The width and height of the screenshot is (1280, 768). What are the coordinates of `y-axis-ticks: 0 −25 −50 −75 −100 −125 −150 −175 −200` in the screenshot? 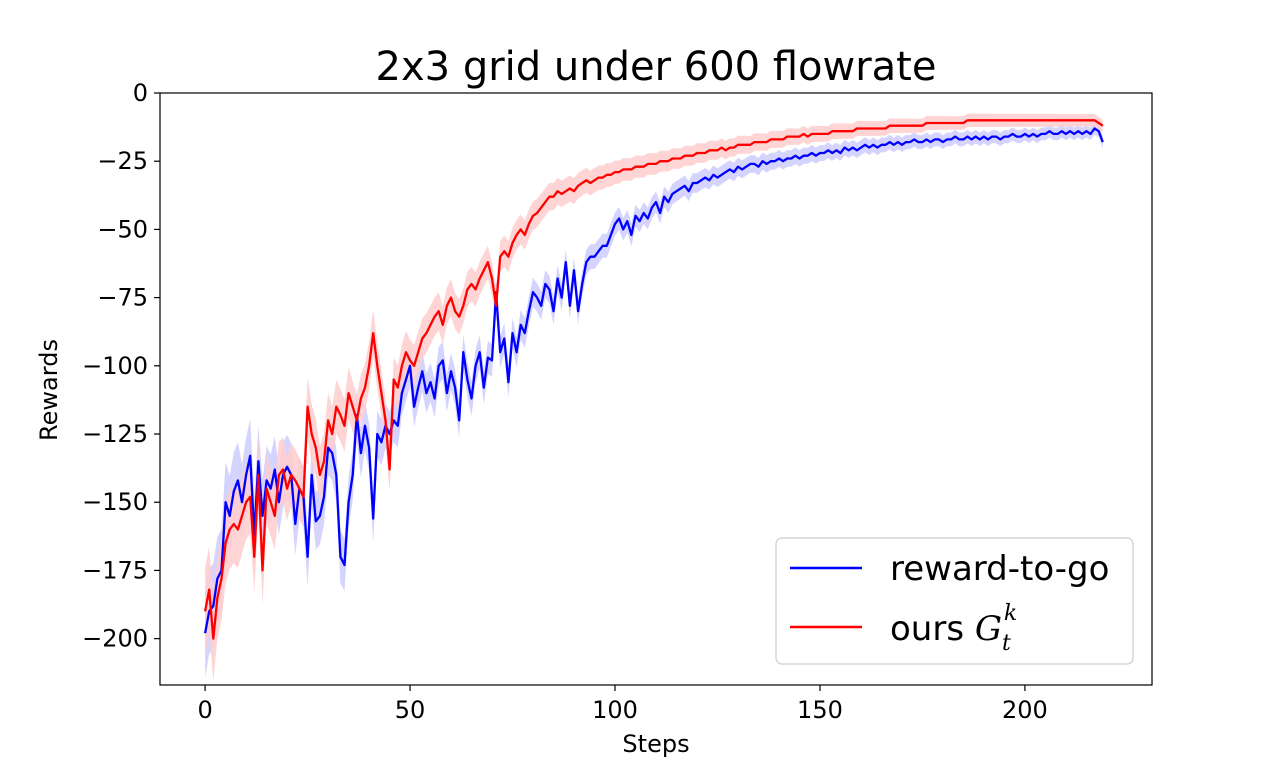 It's located at (121, 366).